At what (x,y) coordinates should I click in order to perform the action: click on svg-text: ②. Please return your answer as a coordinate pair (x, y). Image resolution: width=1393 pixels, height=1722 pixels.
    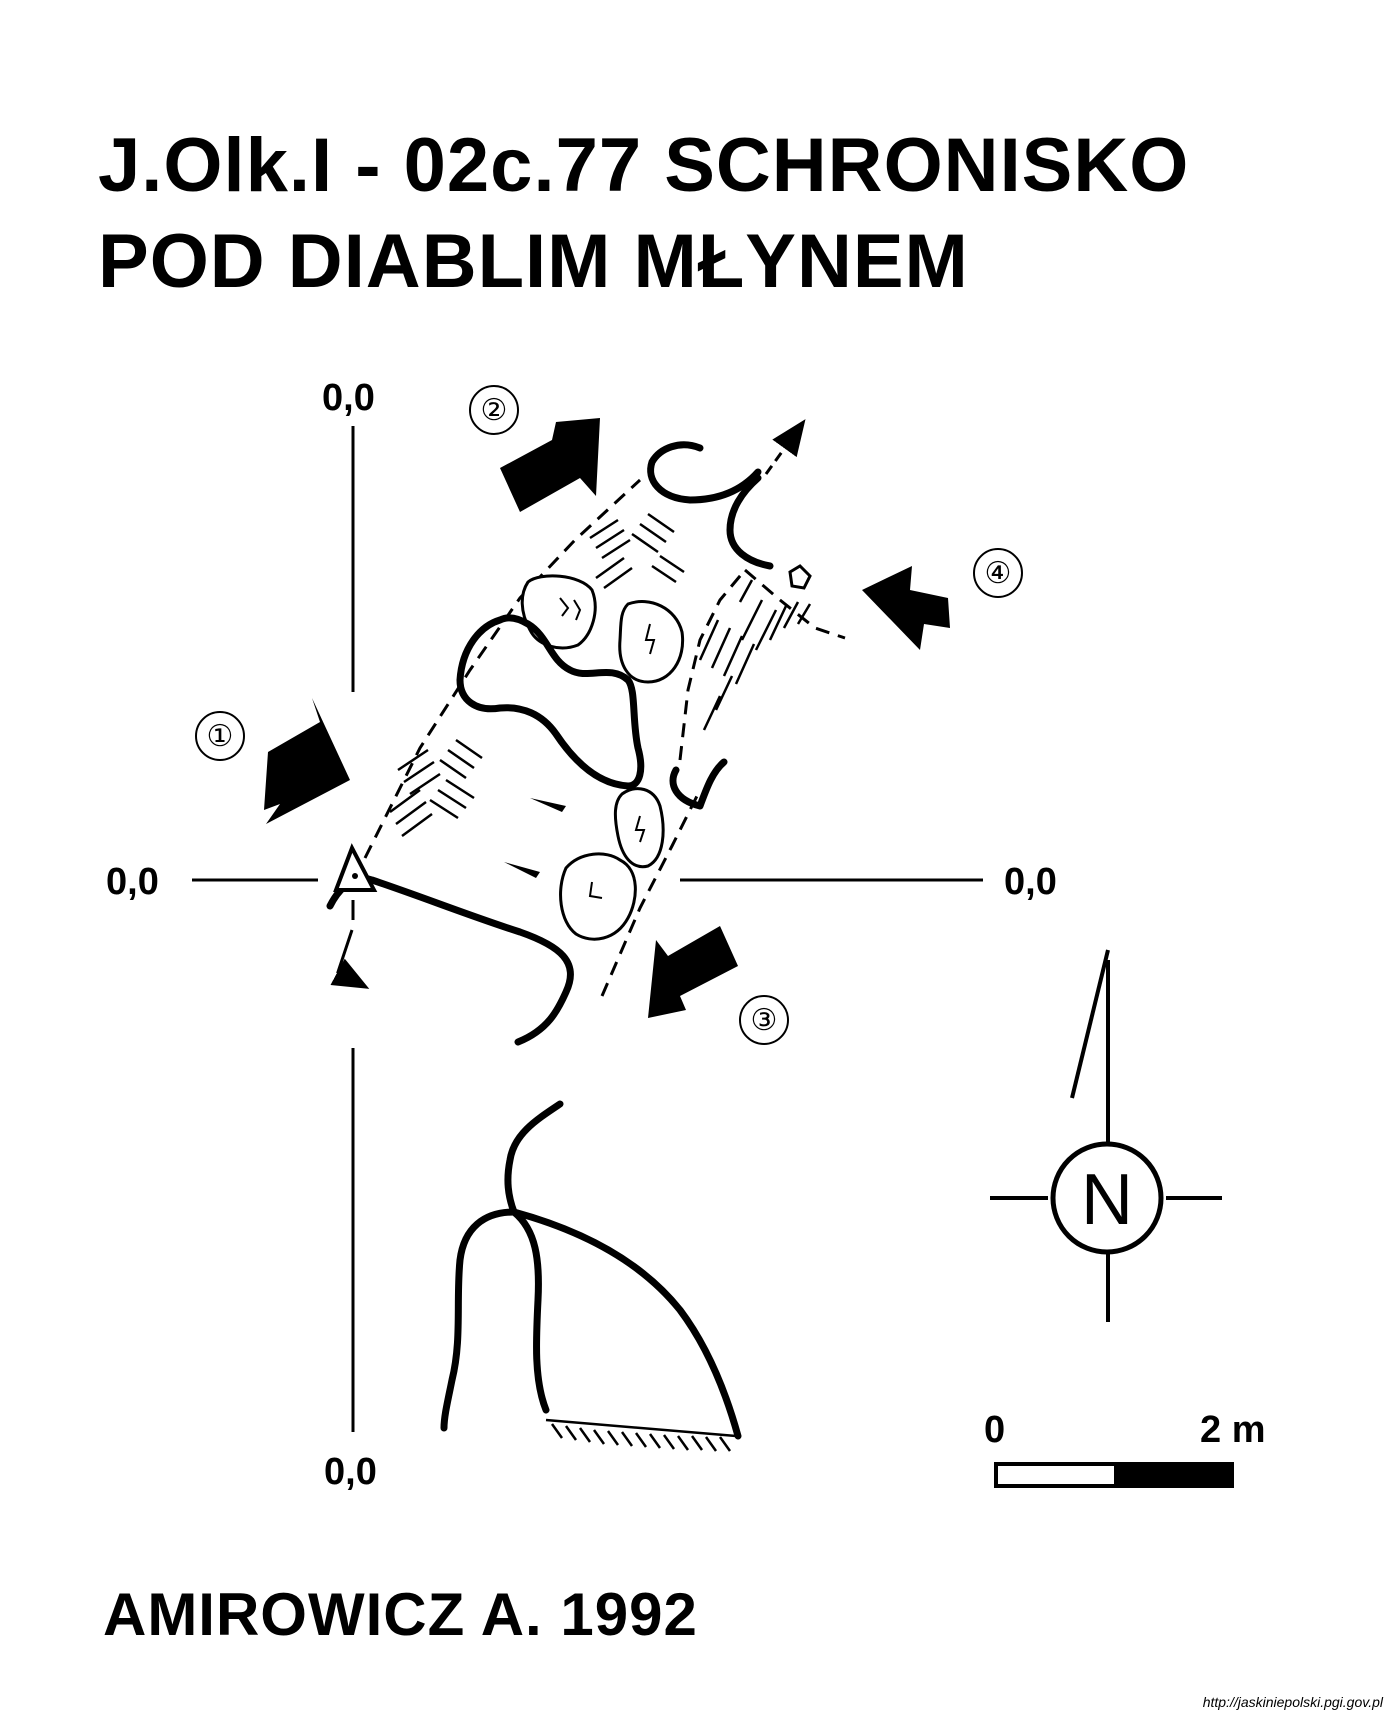
    Looking at the image, I should click on (494, 410).